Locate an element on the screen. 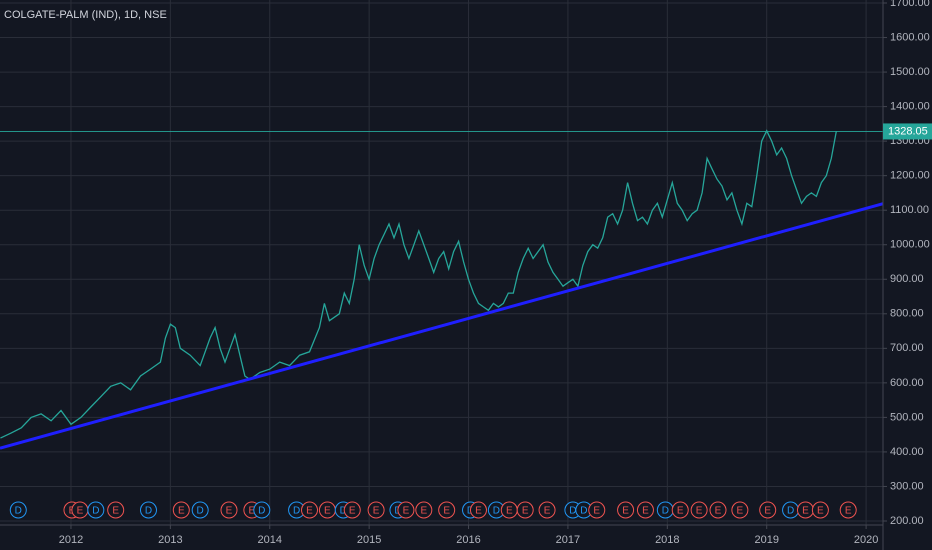 The image size is (932, 550). x-tick-label: 2013 is located at coordinates (170, 540).